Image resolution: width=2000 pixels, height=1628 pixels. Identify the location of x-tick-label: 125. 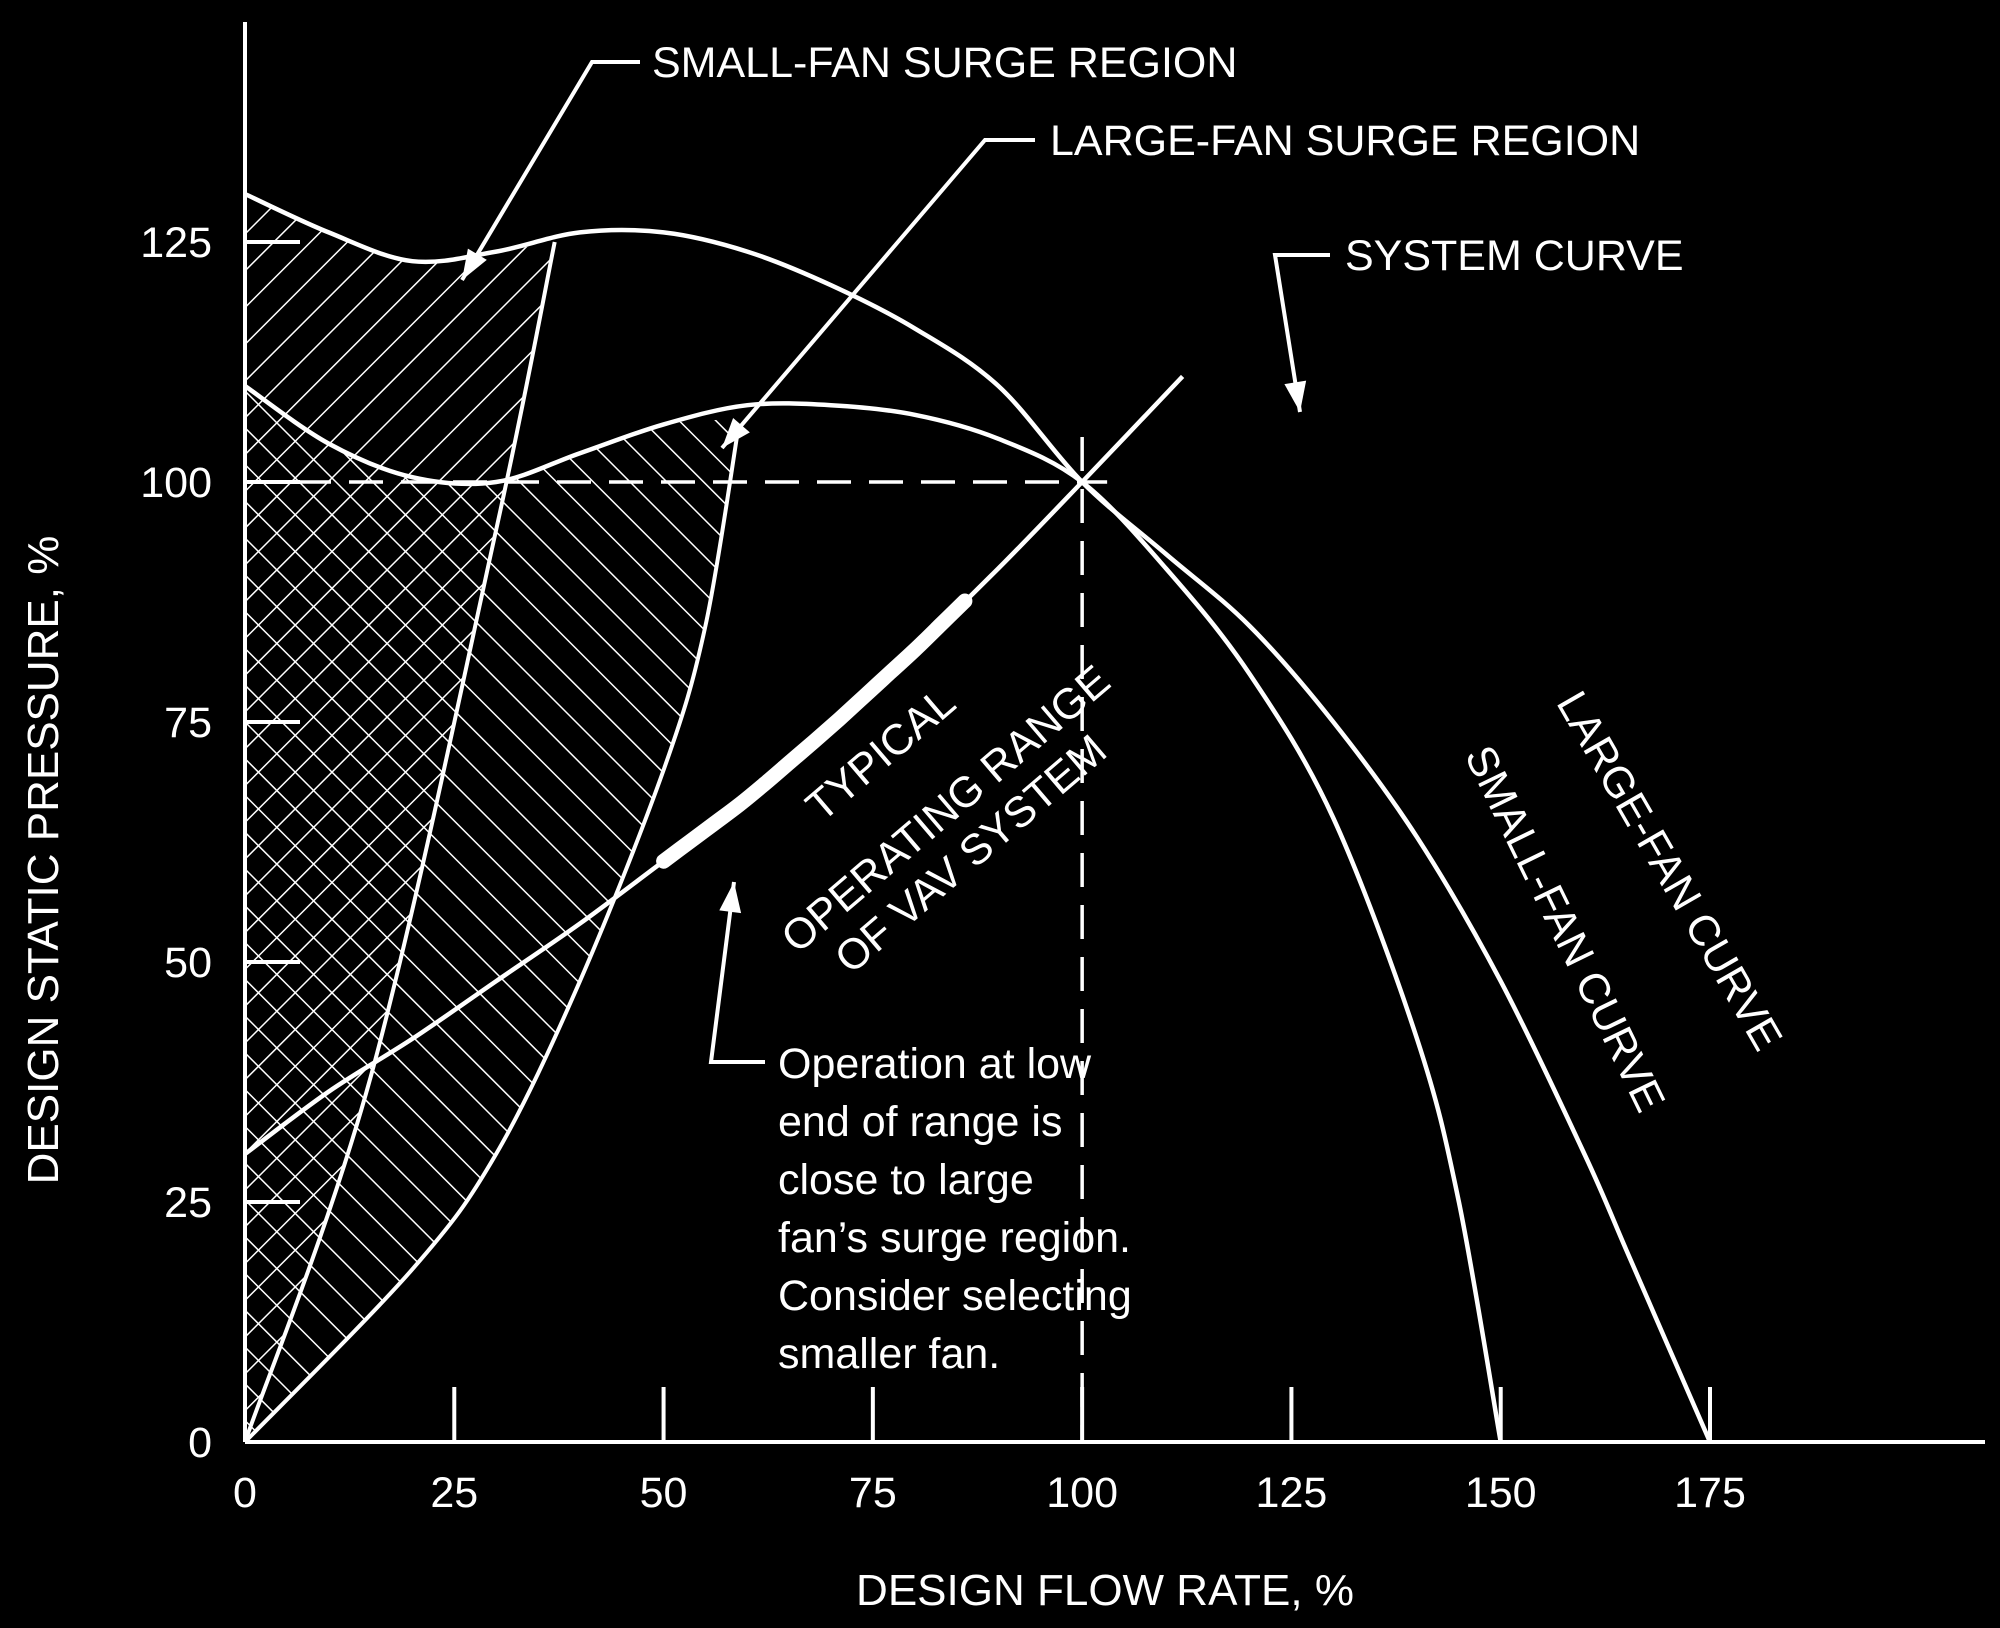
(1292, 1493).